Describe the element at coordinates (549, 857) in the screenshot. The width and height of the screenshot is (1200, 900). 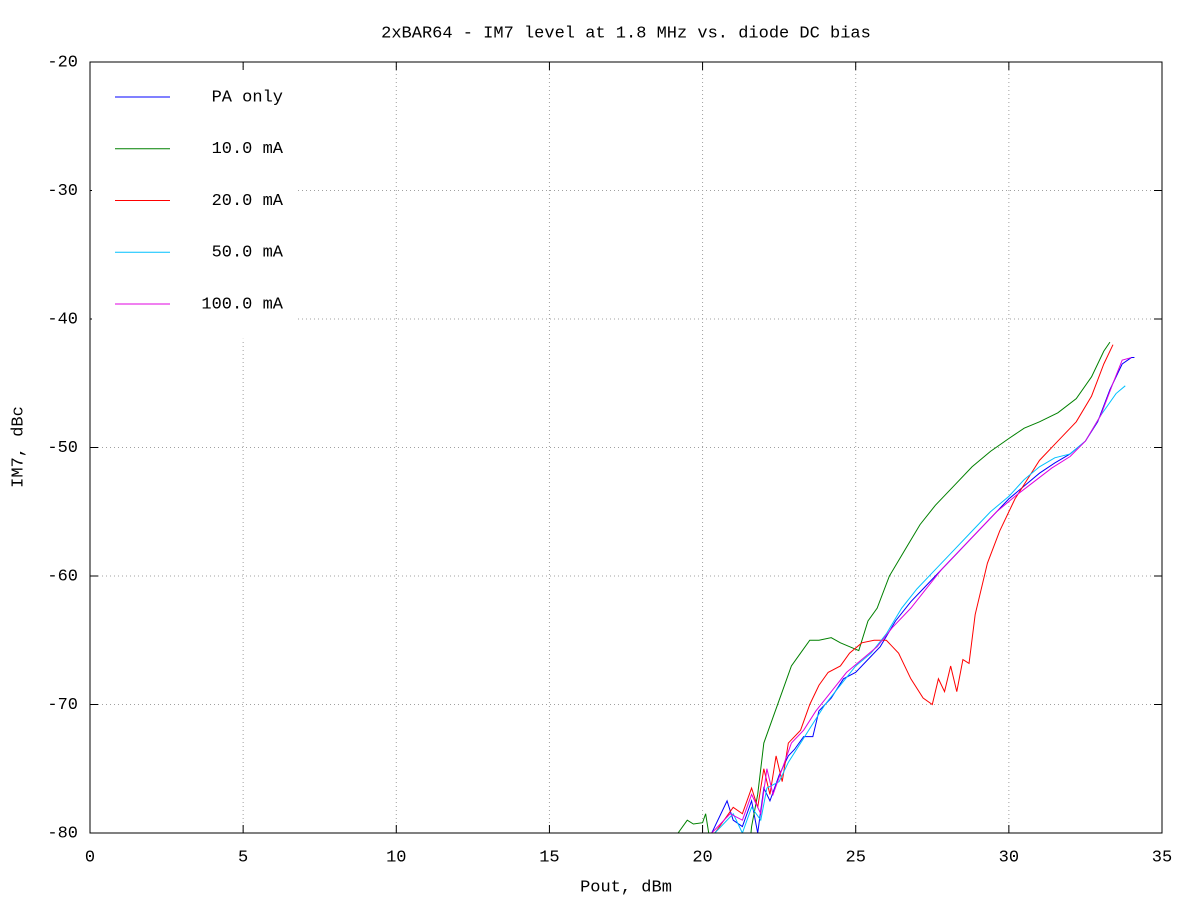
I see `x-tick-label: 15` at that location.